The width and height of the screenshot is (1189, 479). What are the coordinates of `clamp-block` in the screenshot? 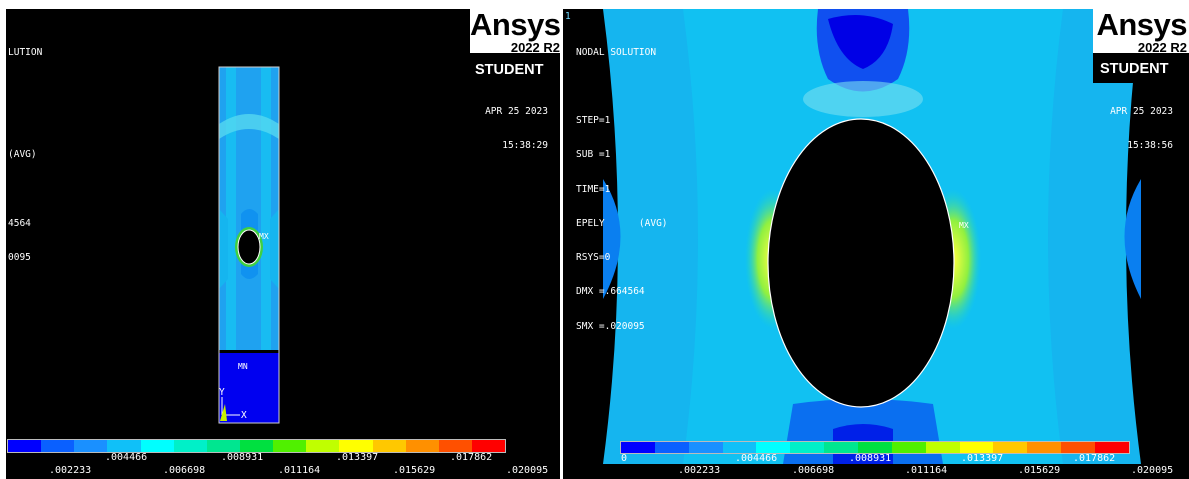 It's located at (249, 388).